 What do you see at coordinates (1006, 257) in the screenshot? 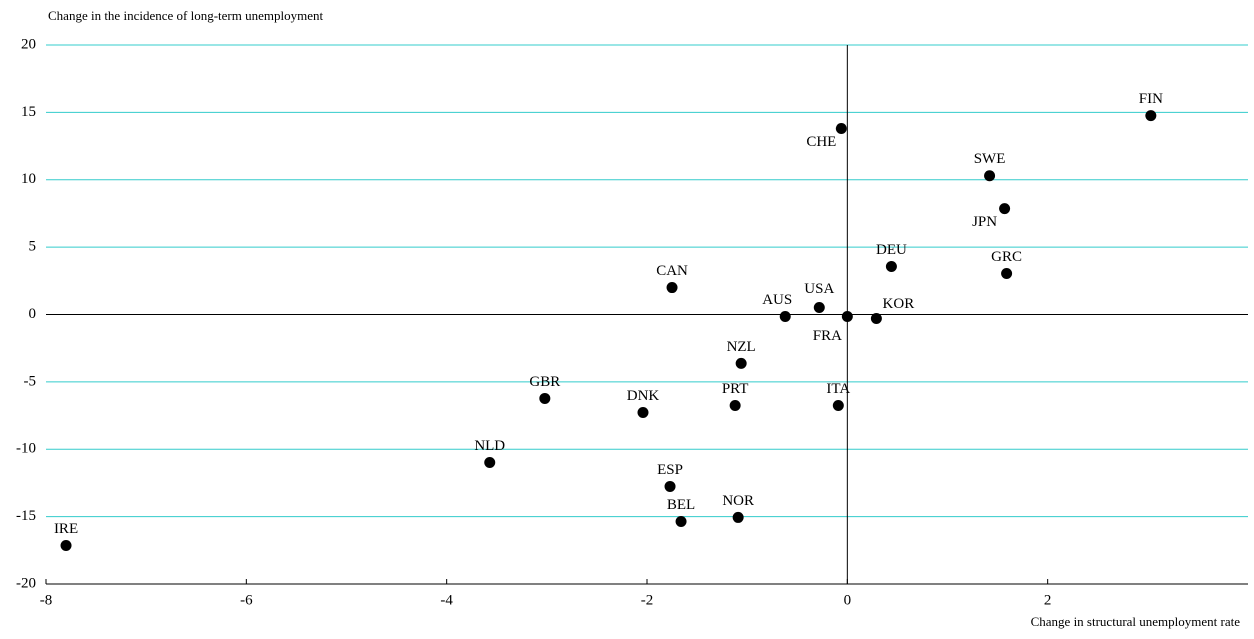
I see `point-label: GRC` at bounding box center [1006, 257].